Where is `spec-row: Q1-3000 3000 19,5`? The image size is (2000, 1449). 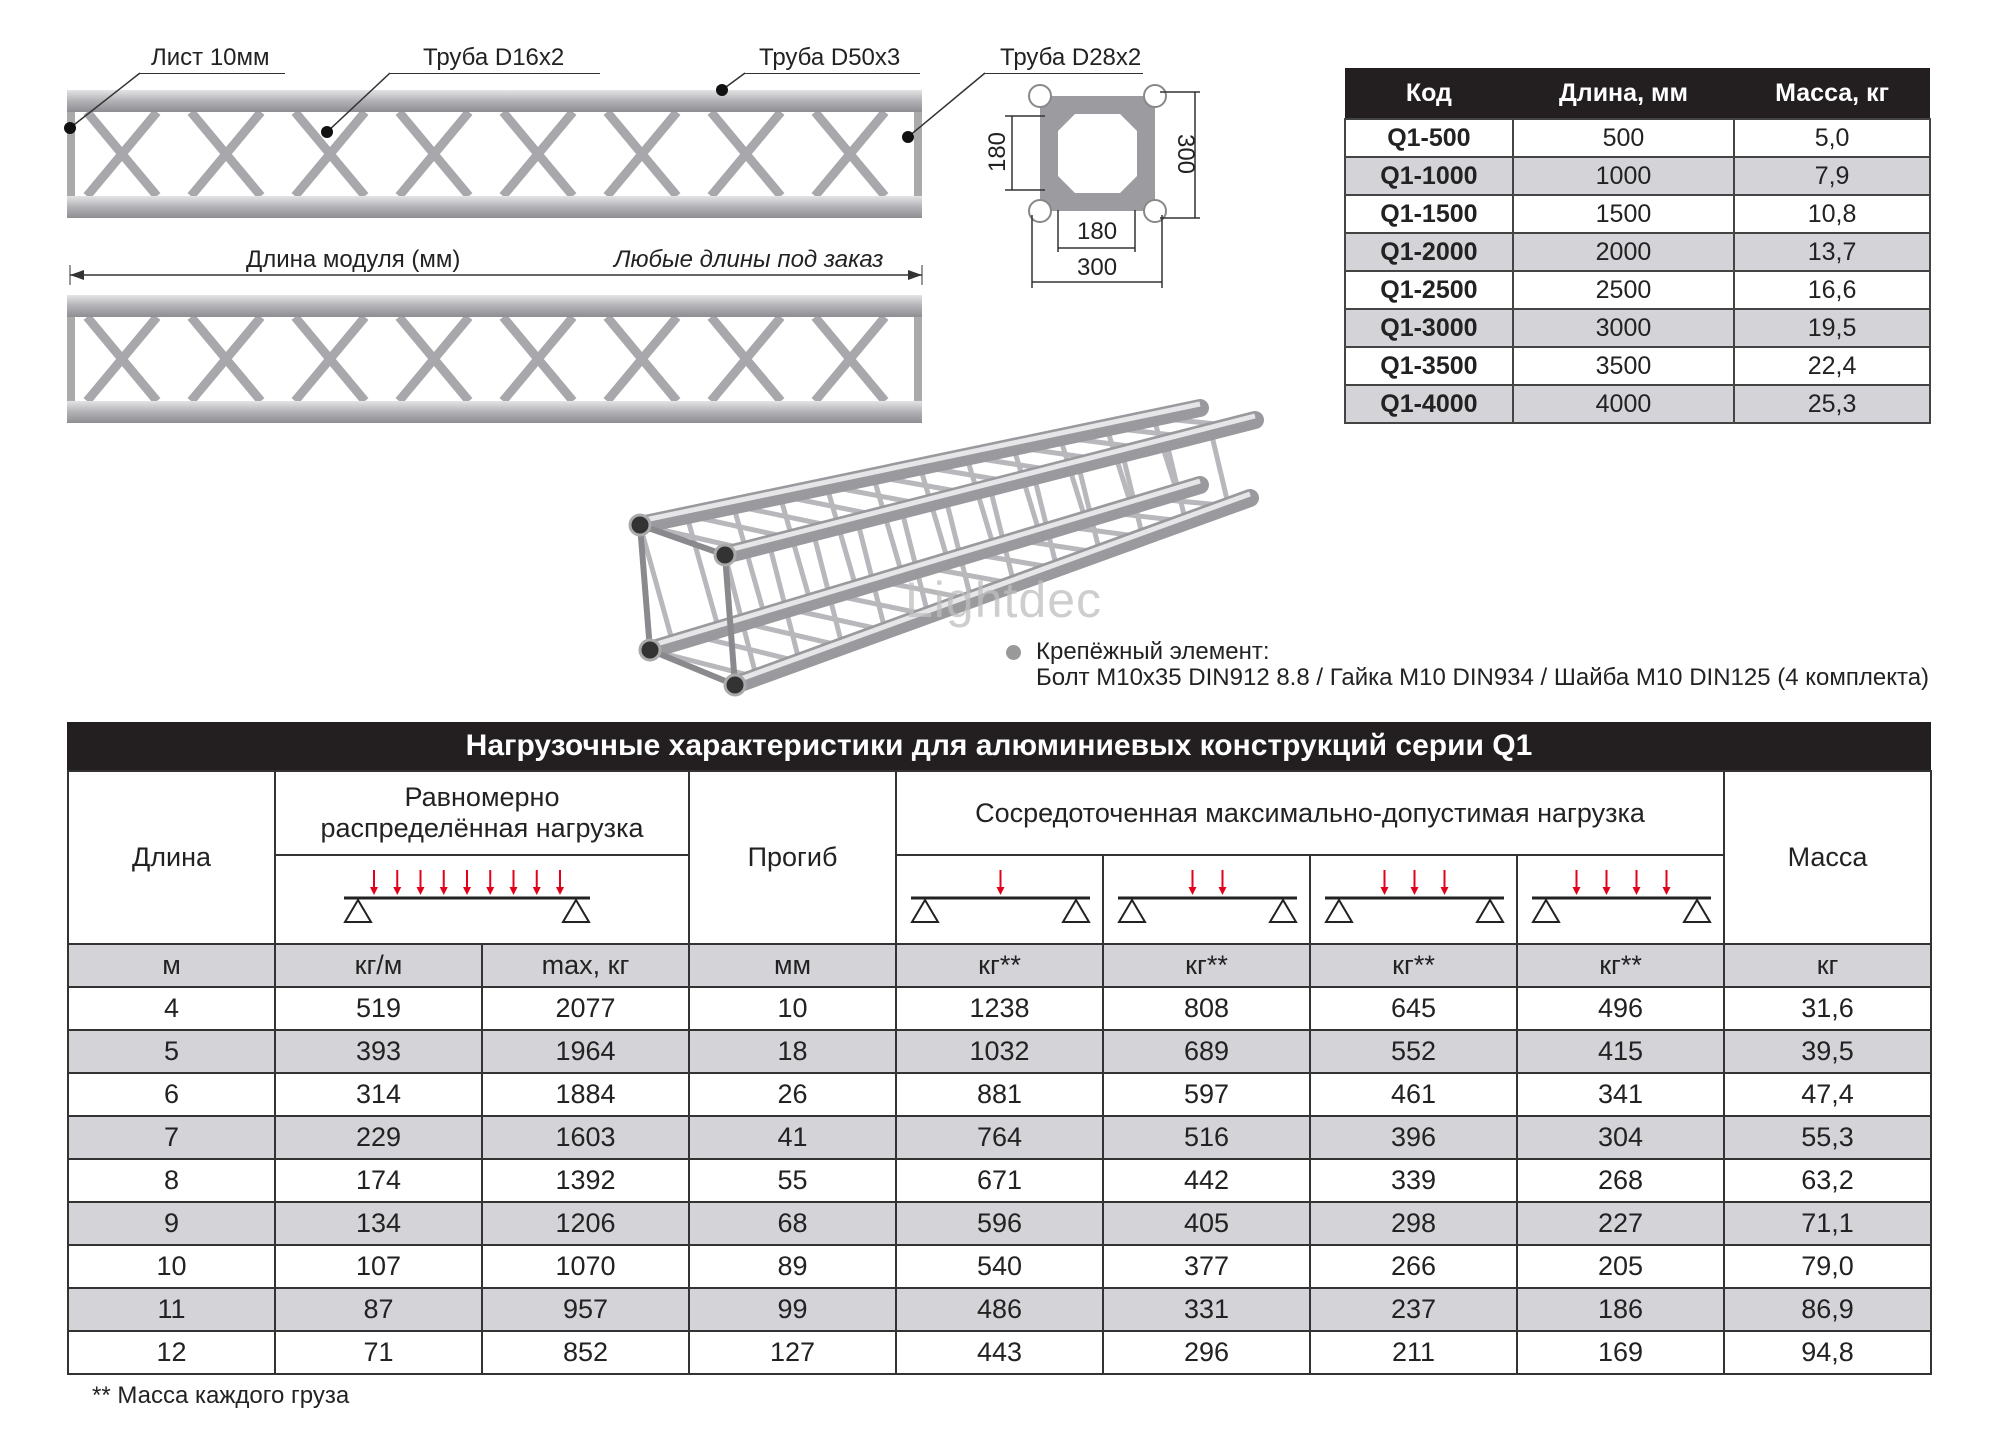 spec-row: Q1-3000 3000 19,5 is located at coordinates (1637, 328).